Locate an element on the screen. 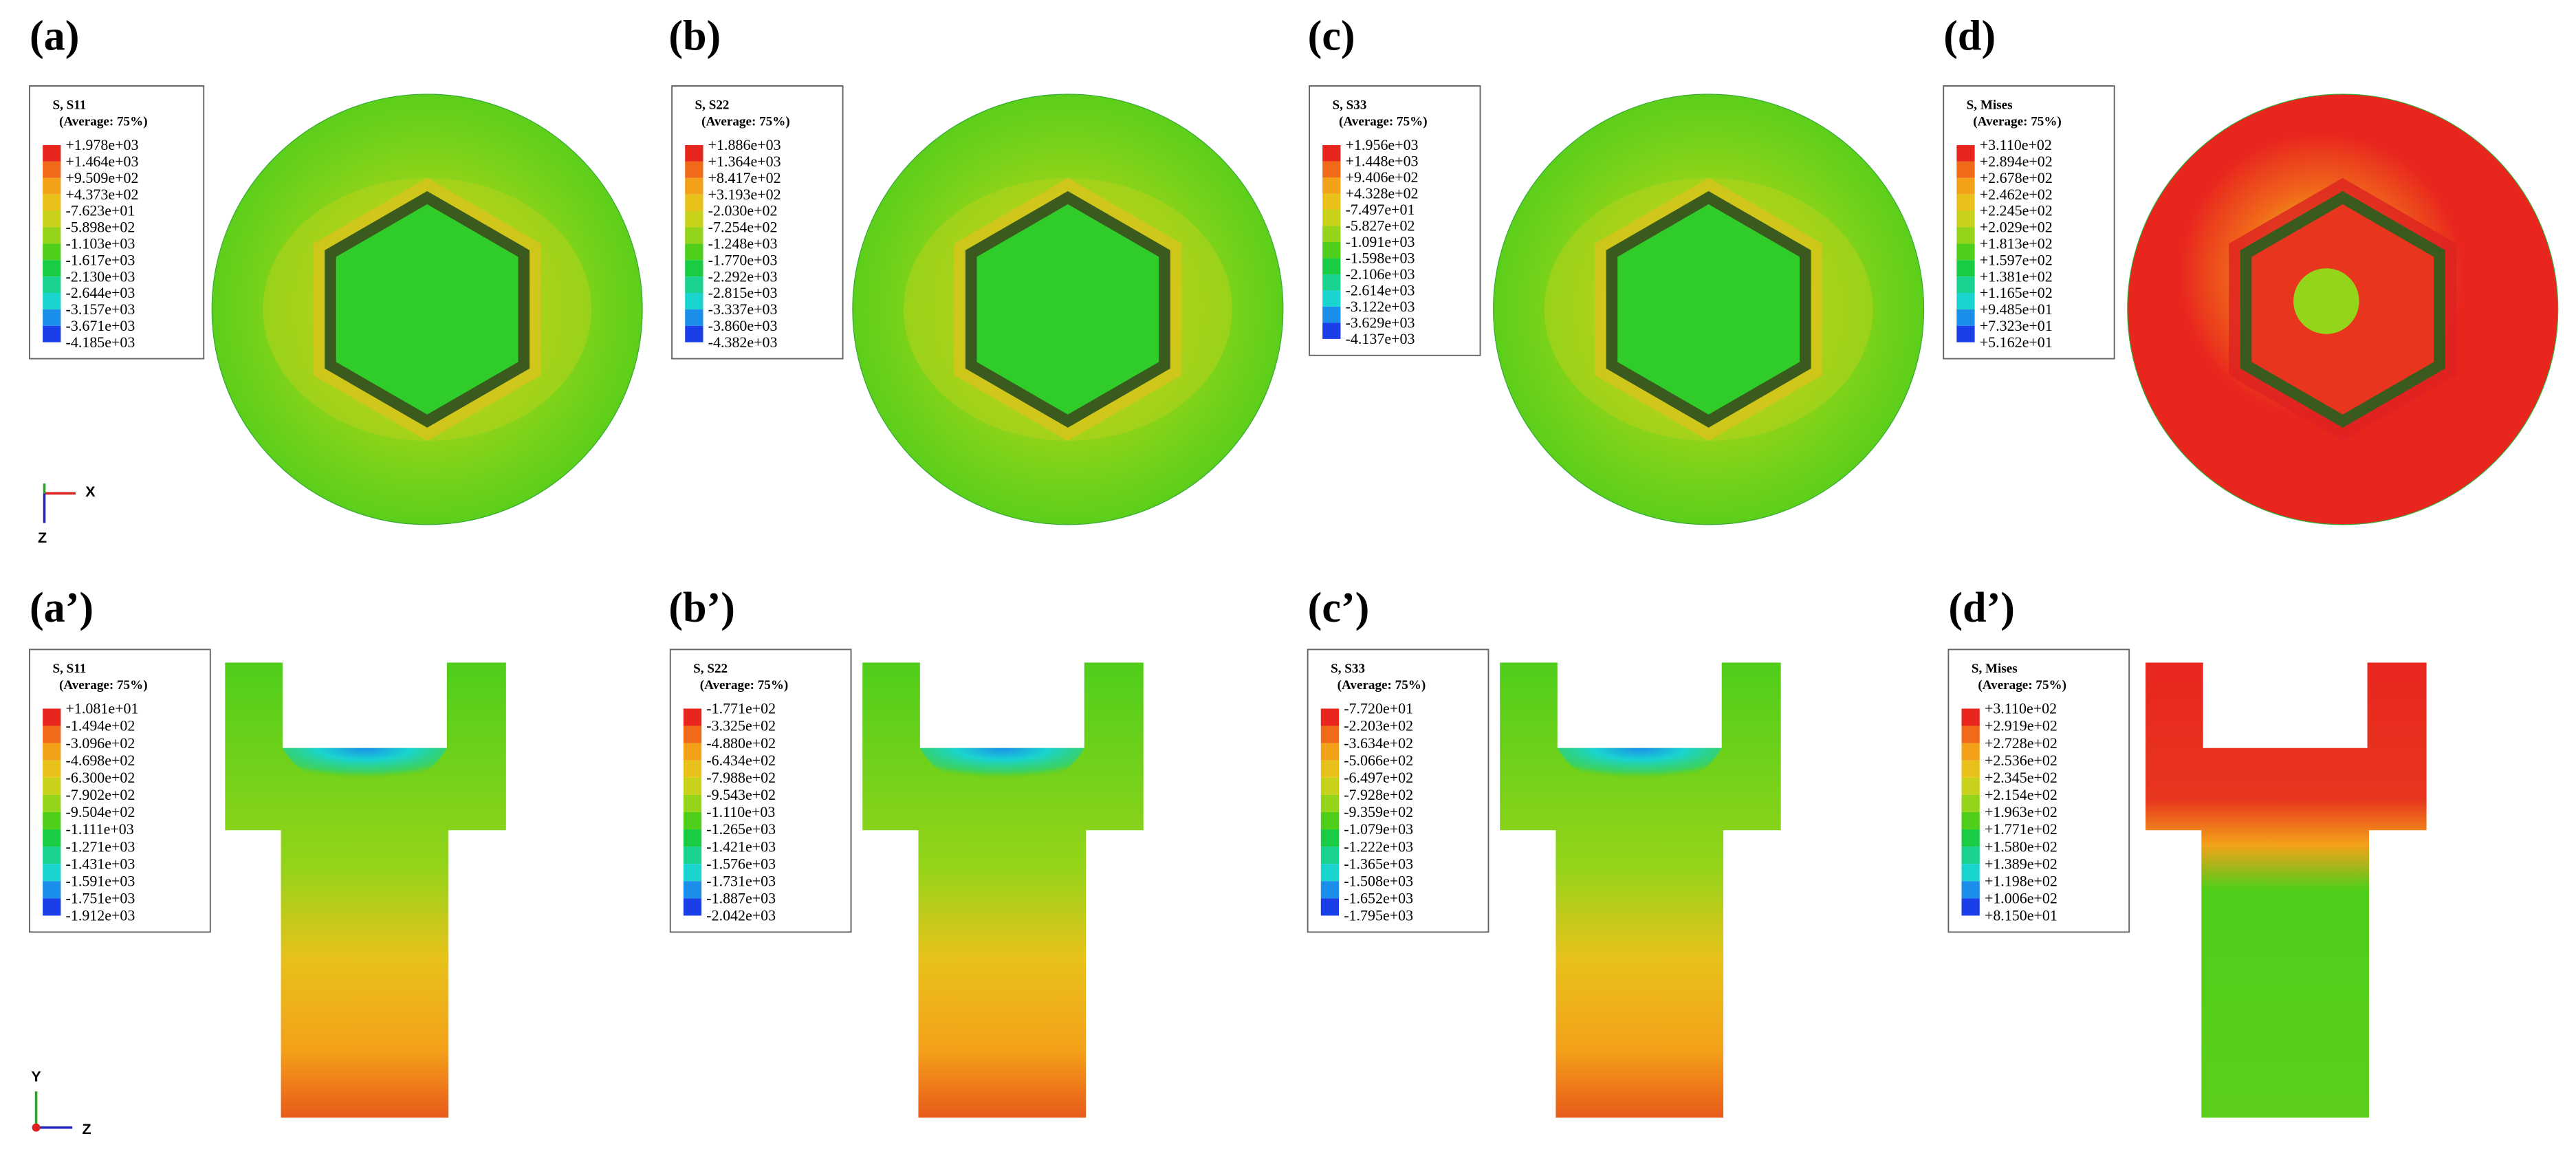  legend-value: -1.365e+03 is located at coordinates (1378, 863).